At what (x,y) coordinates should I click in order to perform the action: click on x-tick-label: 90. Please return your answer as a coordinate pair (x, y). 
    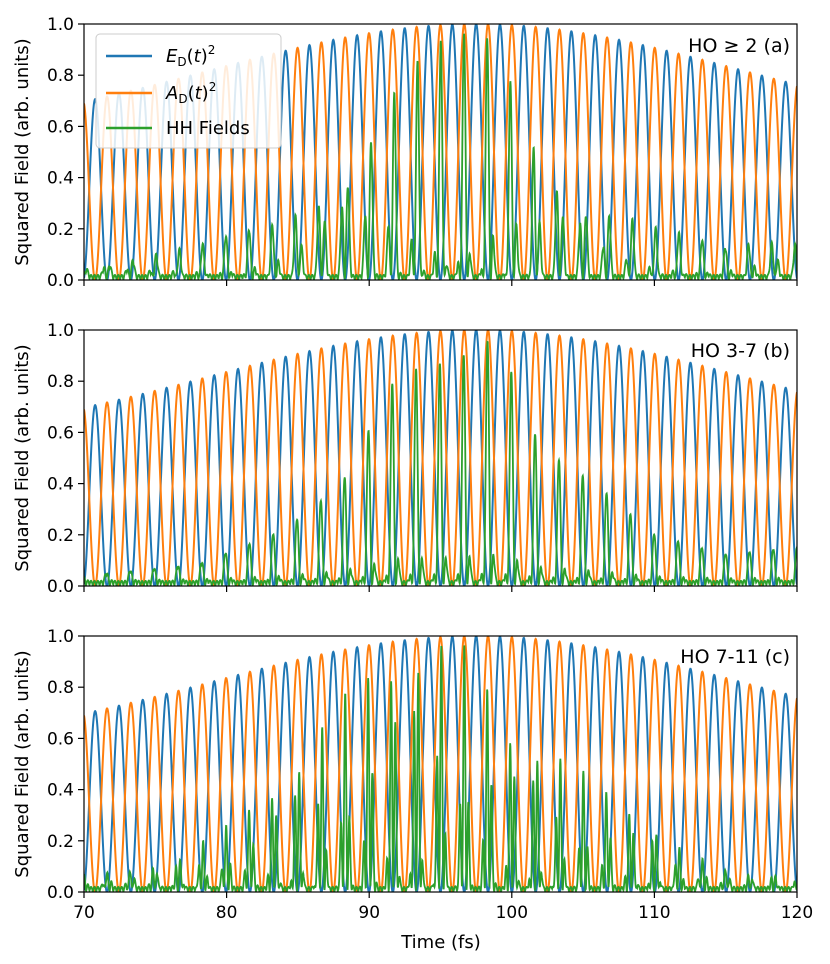
    Looking at the image, I should click on (369, 913).